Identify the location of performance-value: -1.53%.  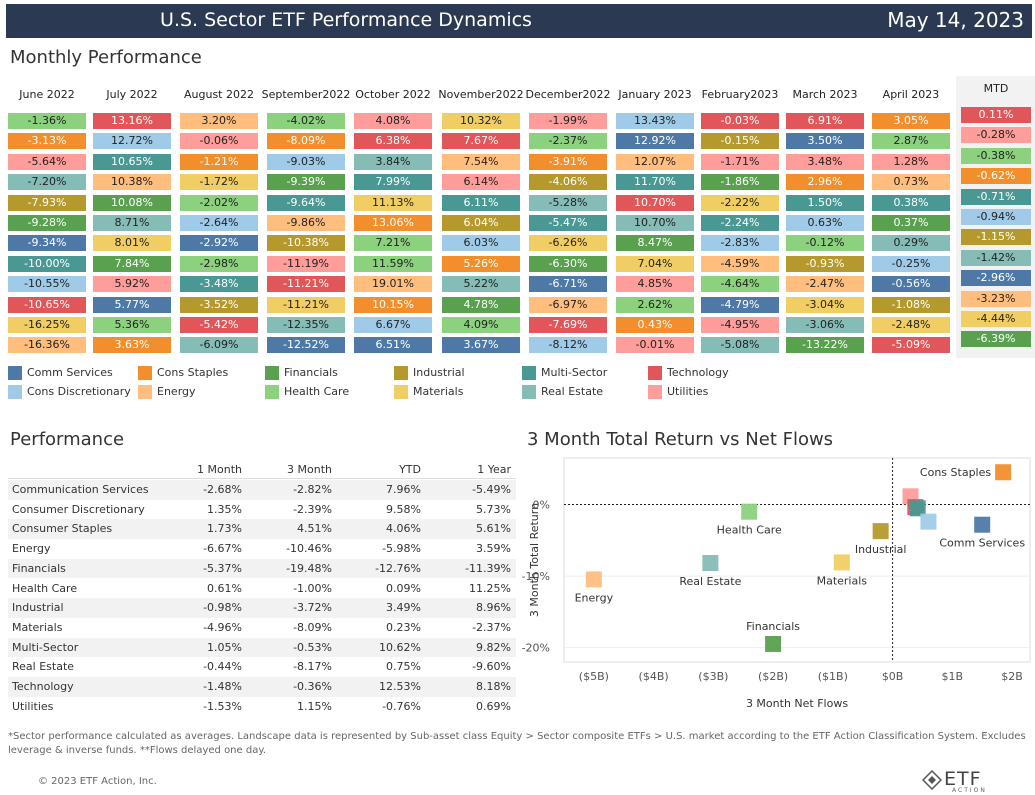
(222, 706).